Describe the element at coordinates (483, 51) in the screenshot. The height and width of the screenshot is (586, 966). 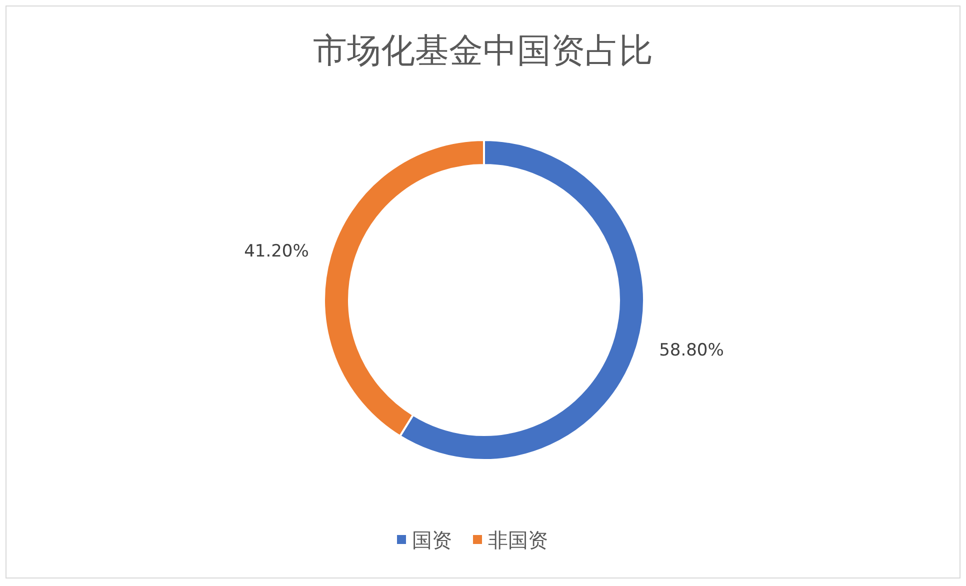
I see `chart-title: 市场化基金中国资占比` at that location.